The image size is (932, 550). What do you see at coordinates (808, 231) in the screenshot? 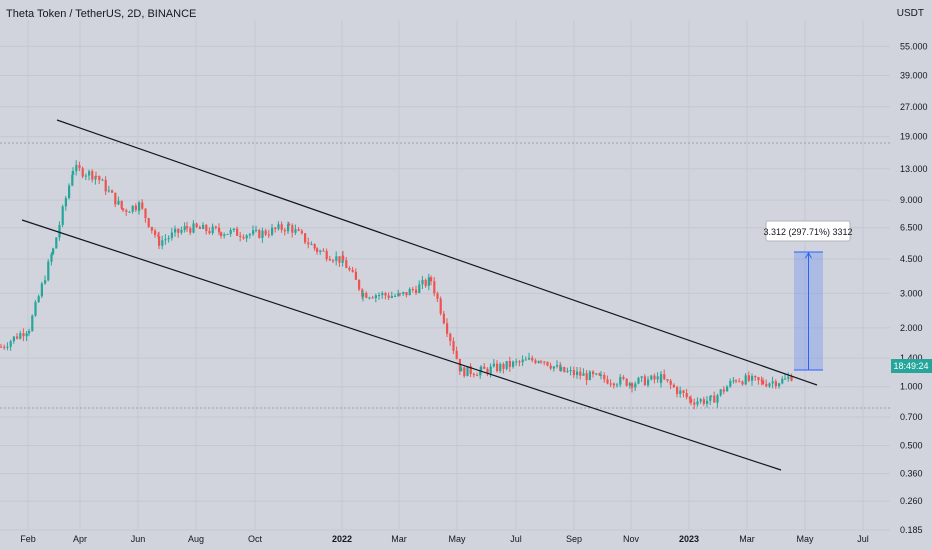
I see `measure-label-box` at bounding box center [808, 231].